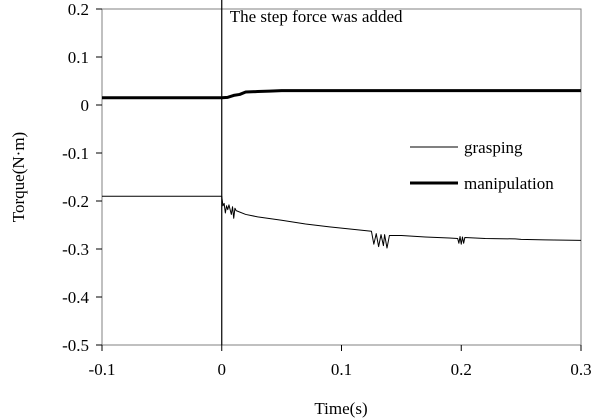  I want to click on y-tick-label: -0.1, so click(75, 153).